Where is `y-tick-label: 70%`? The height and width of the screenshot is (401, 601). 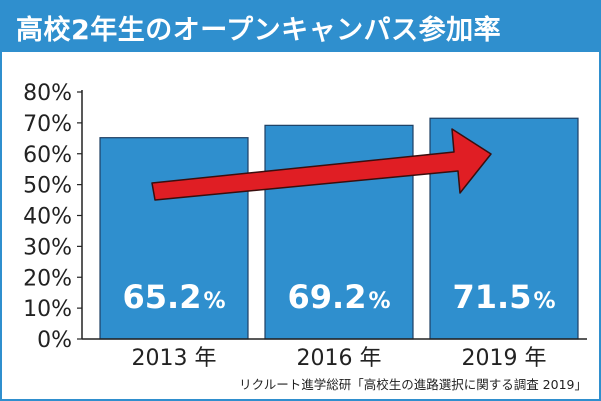
y-tick-label: 70% is located at coordinates (47, 124).